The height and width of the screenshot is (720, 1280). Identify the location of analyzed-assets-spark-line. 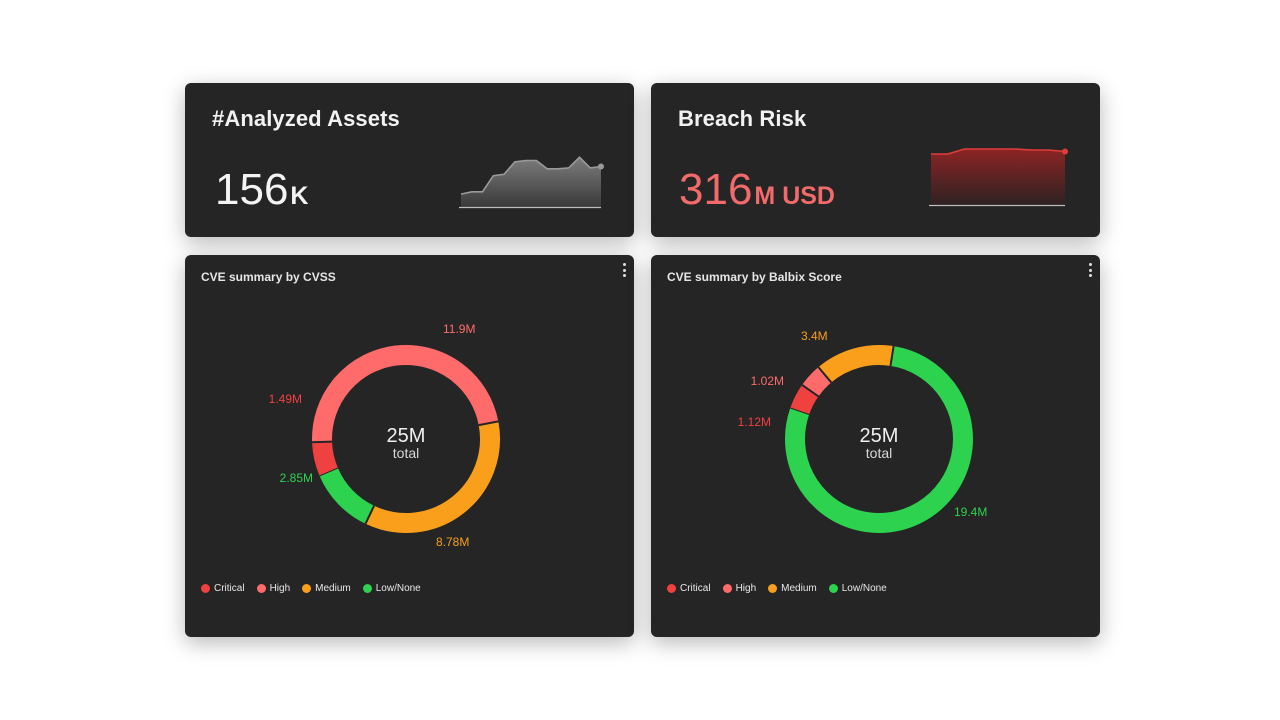
(531, 175).